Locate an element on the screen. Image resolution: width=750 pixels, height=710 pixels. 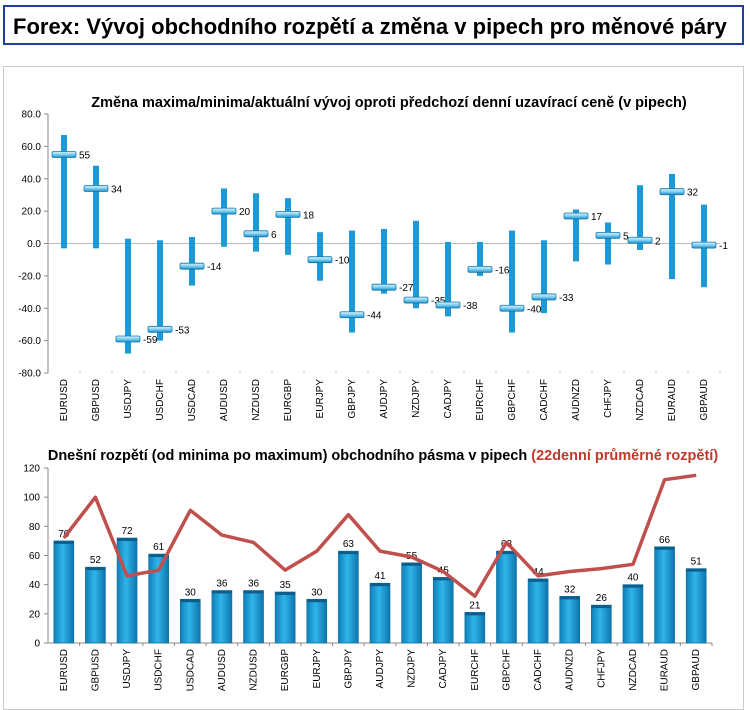
chart2-data-label: 70 is located at coordinates (64, 534).